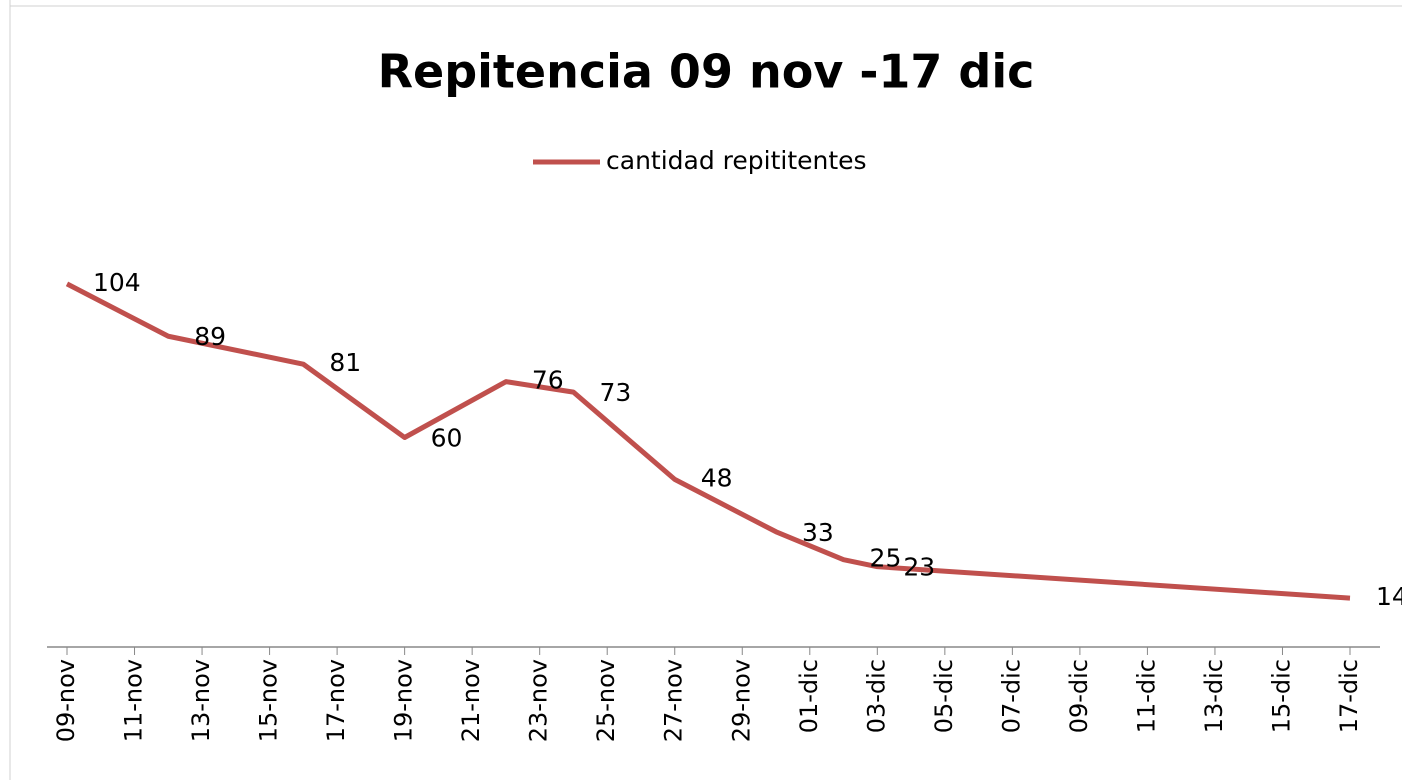 The width and height of the screenshot is (1402, 780). What do you see at coordinates (615, 392) in the screenshot?
I see `data-label: 73` at bounding box center [615, 392].